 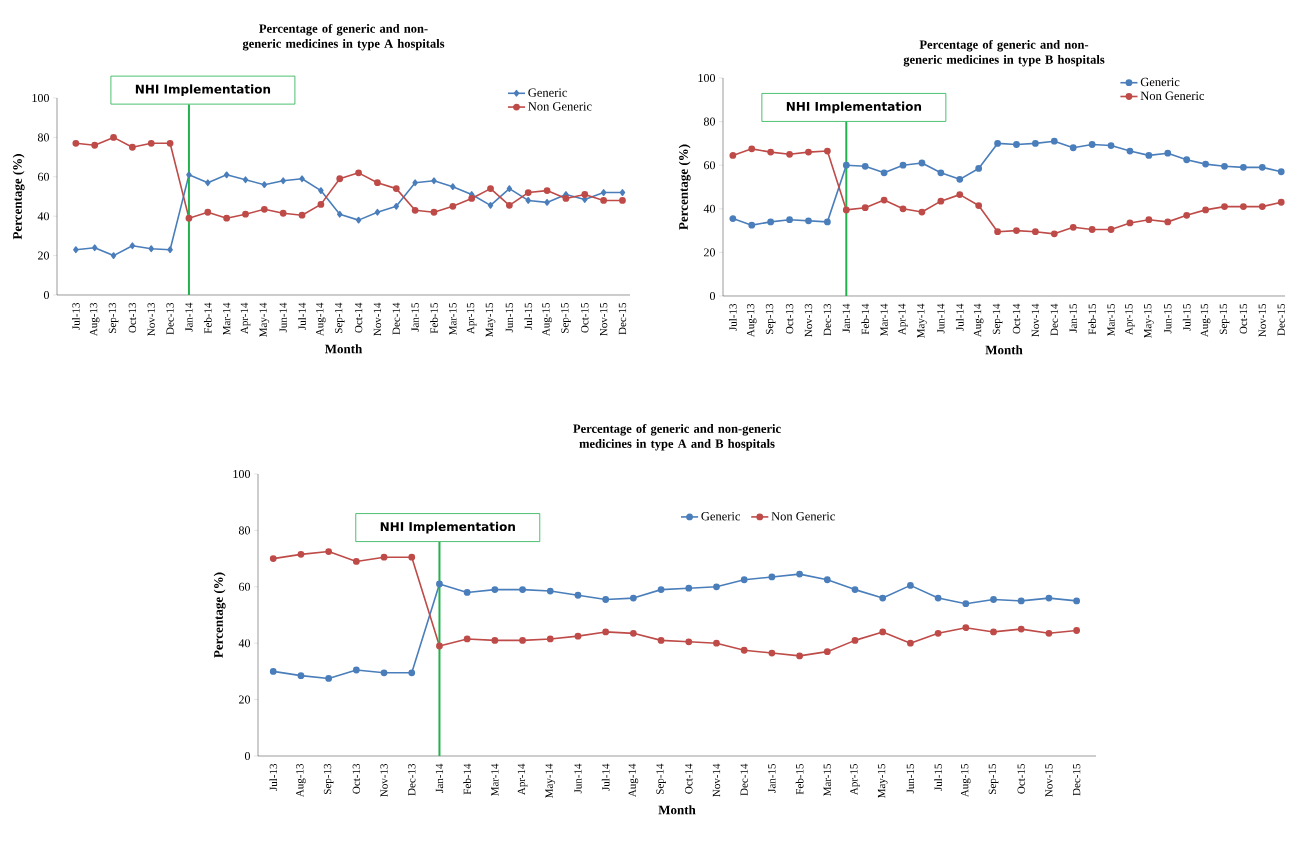 What do you see at coordinates (283, 317) in the screenshot?
I see `x-tick-label: Jun-14` at bounding box center [283, 317].